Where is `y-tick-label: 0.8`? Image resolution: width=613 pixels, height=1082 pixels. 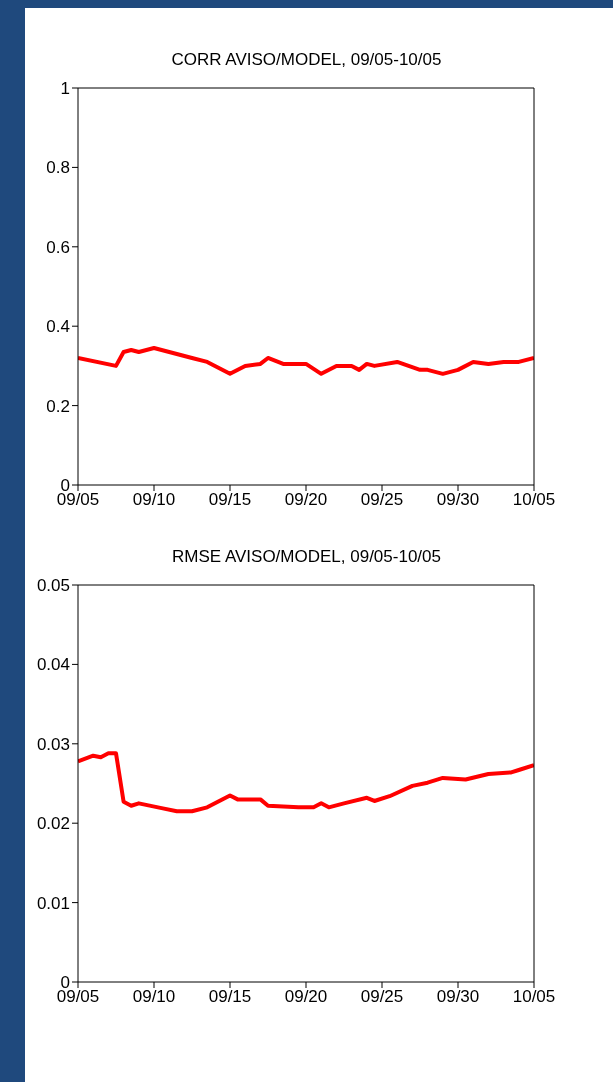 y-tick-label: 0.8 is located at coordinates (58, 168).